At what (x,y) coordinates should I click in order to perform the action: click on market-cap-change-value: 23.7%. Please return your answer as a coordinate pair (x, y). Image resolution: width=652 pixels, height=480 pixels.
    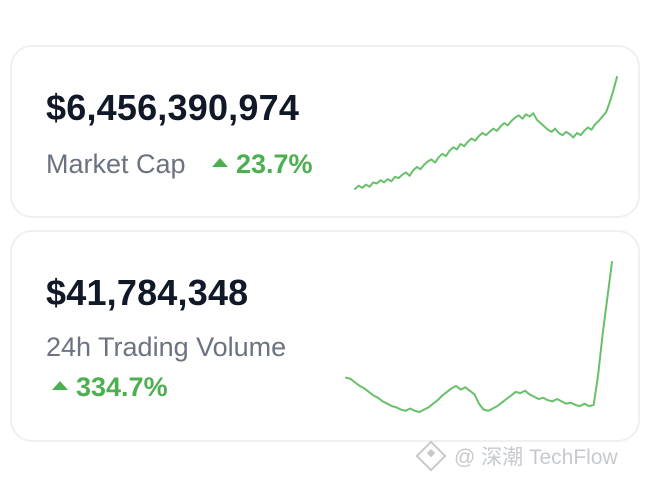
    Looking at the image, I should click on (274, 164).